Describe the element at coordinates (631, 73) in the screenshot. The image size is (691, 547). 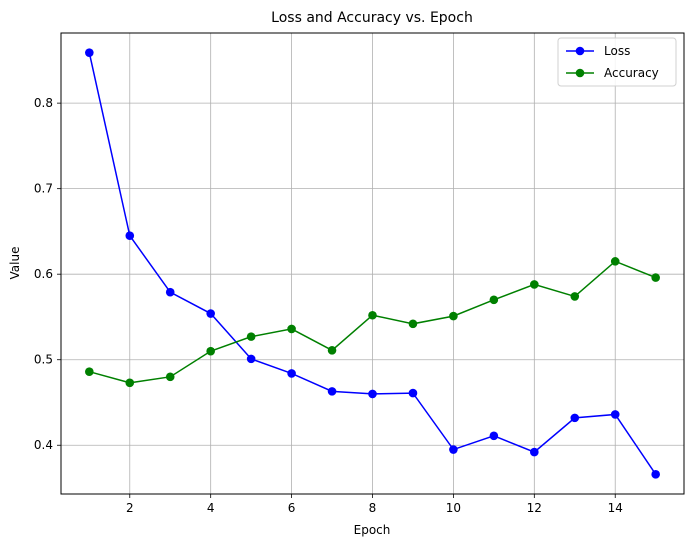
I see `legend-accuracy-label: Accuracy` at that location.